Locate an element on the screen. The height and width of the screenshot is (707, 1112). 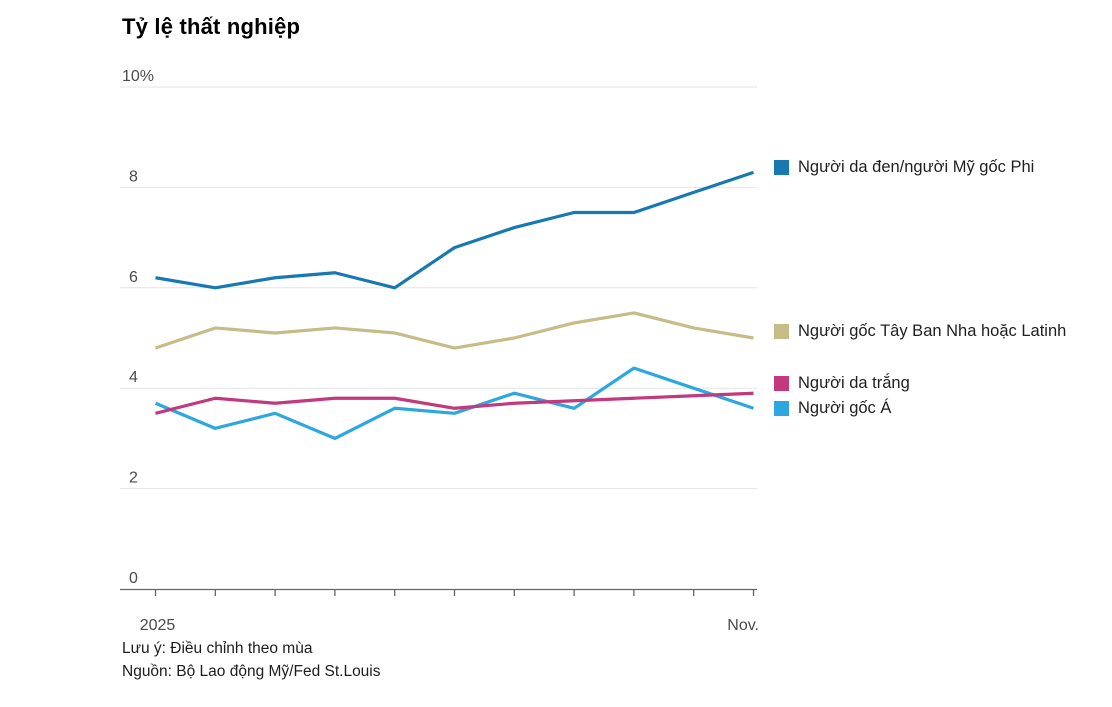
source-note: Nguồn: Bộ Lao động Mỹ/Fed St.Louis is located at coordinates (251, 671).